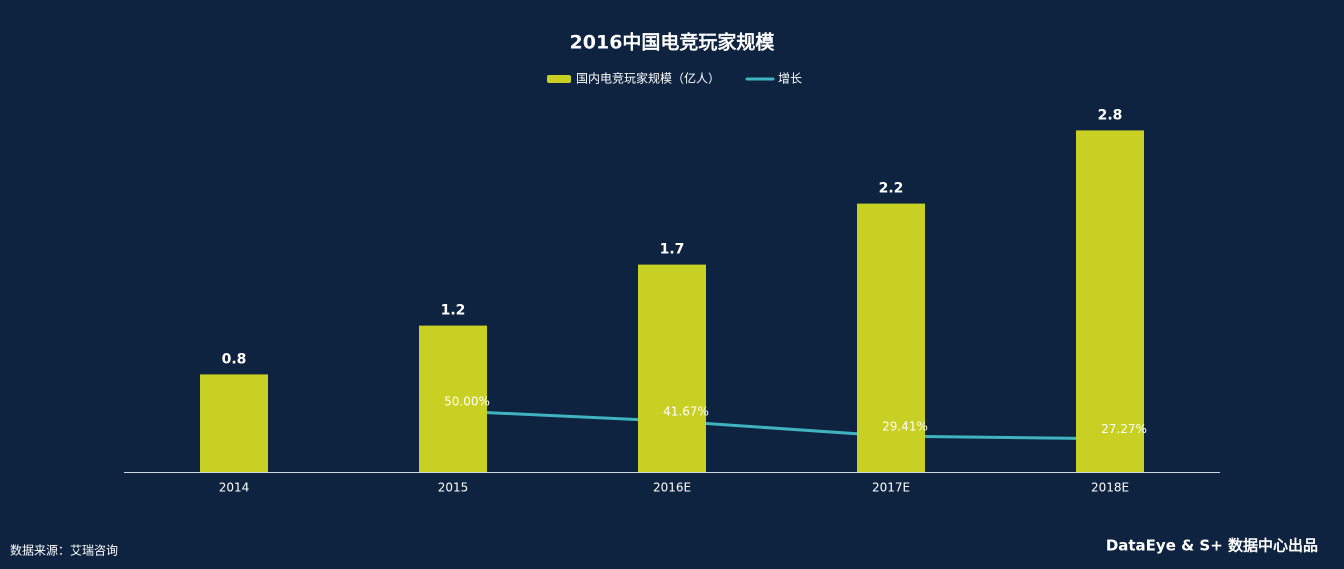 This screenshot has width=1344, height=569. I want to click on data-label: 27.27%, so click(1124, 429).